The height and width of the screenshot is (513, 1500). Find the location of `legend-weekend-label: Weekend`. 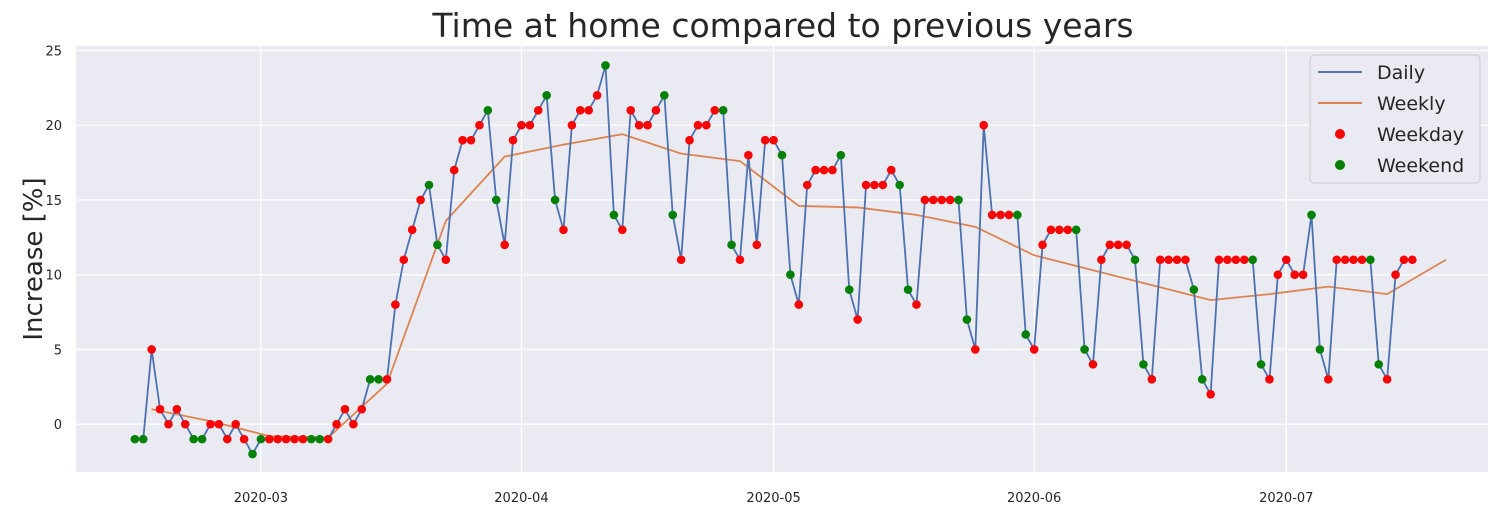

legend-weekend-label: Weekend is located at coordinates (1420, 166).